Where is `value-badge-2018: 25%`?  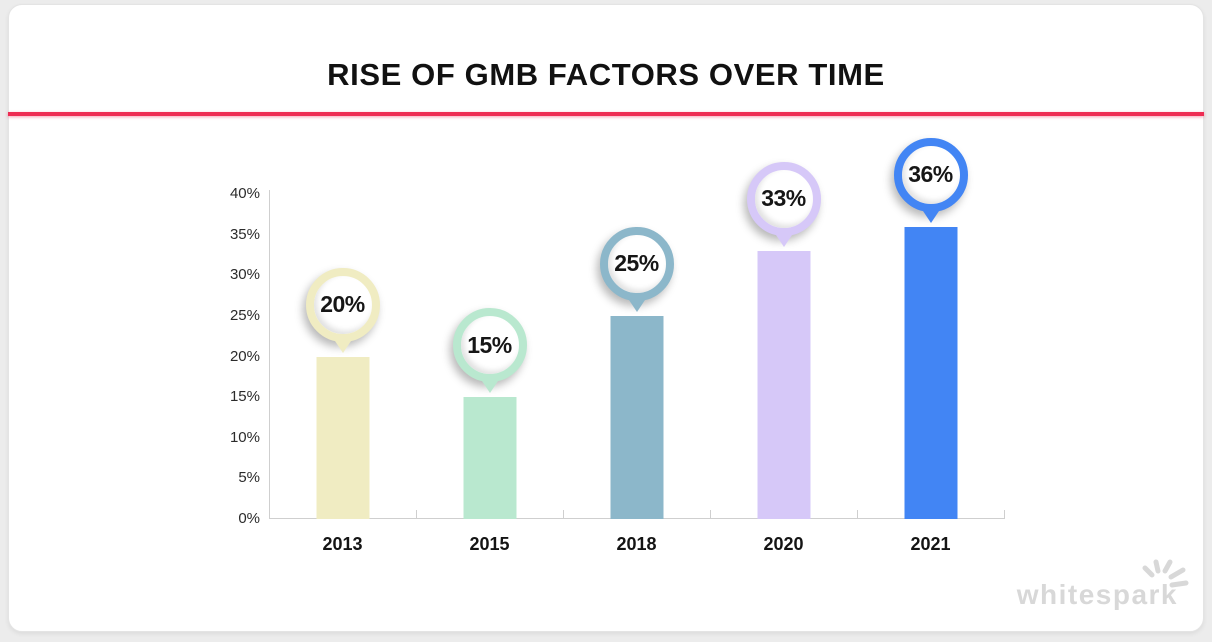 value-badge-2018: 25% is located at coordinates (636, 269).